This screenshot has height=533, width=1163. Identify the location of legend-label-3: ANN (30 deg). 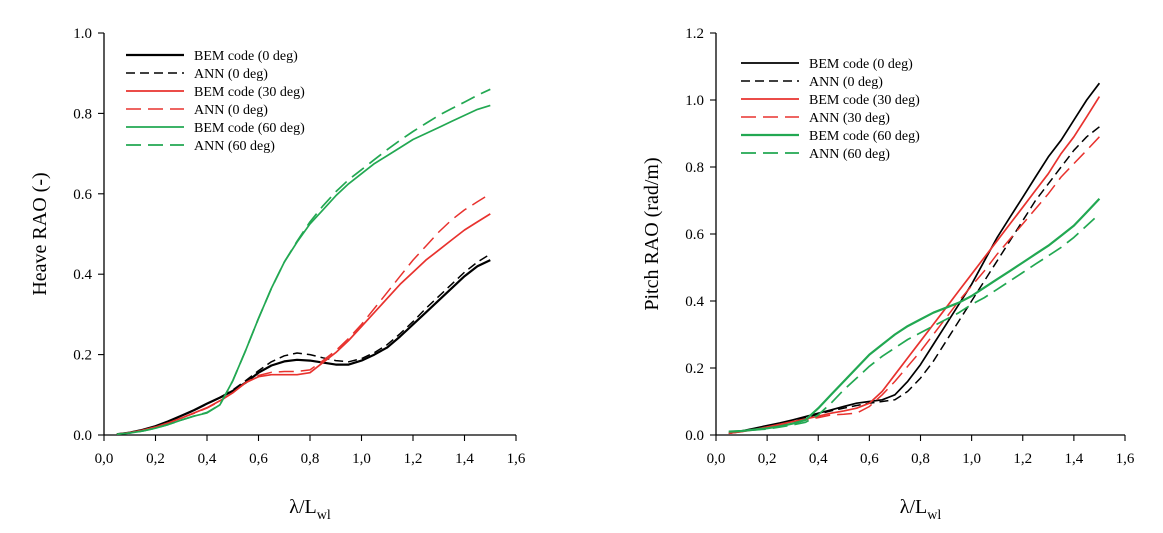
(849, 118).